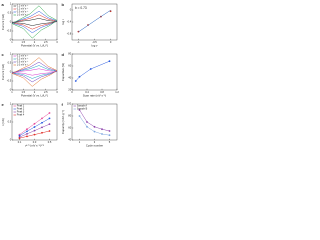 Image resolution: width=320 pixels, height=240 pixels. What do you see at coordinates (9, 31) in the screenshot?
I see `y-tick-label: -0.5` at bounding box center [9, 31].